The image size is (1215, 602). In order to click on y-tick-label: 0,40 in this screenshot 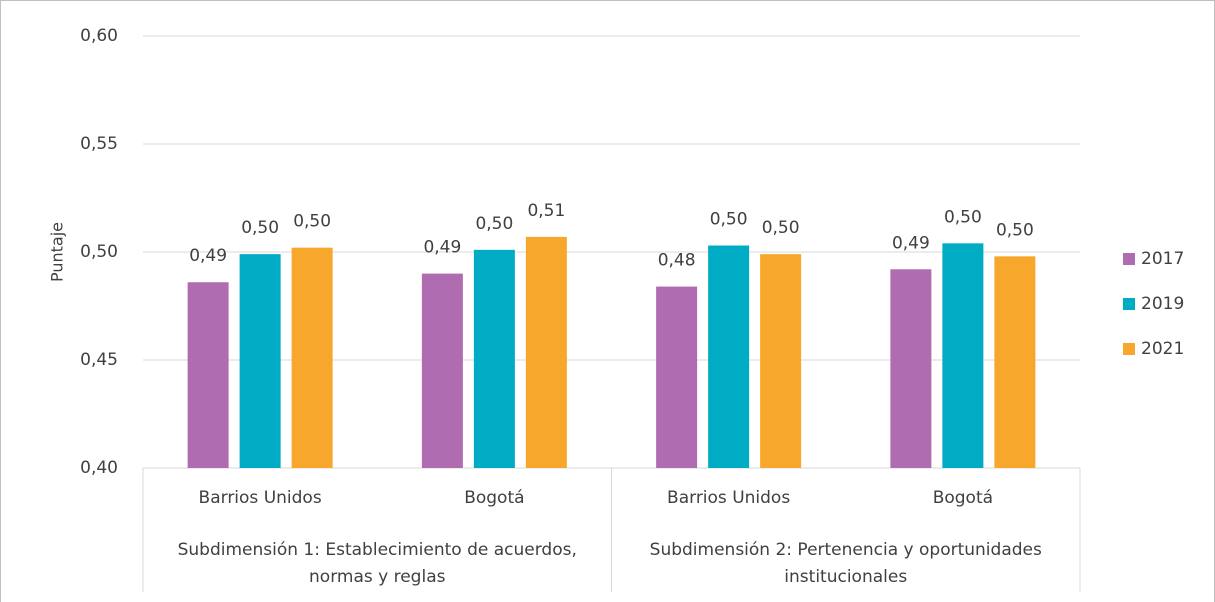, I will do `click(99, 468)`.